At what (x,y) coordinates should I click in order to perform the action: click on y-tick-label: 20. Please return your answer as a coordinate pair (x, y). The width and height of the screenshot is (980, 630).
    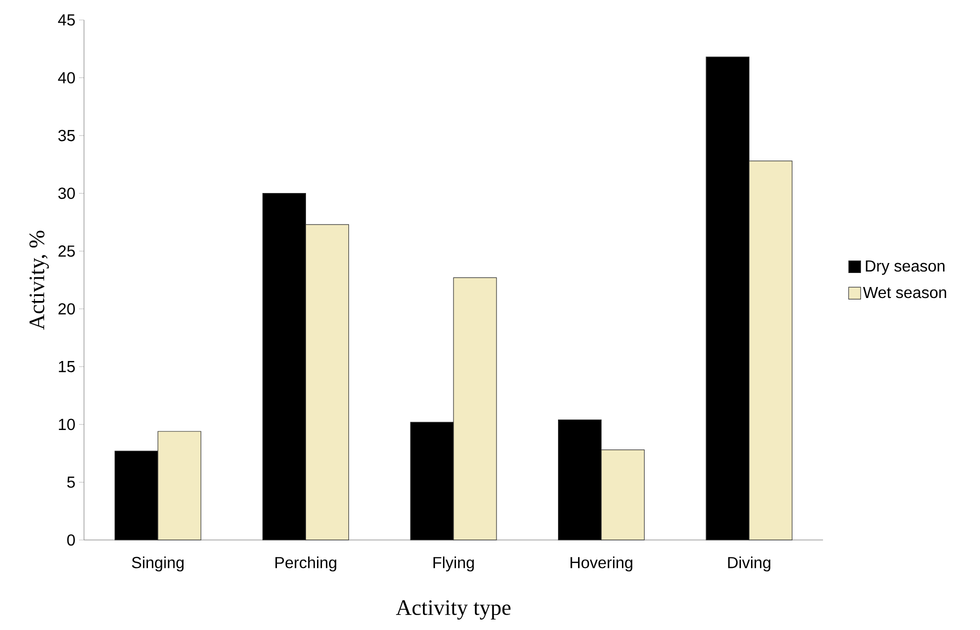
    Looking at the image, I should click on (66, 309).